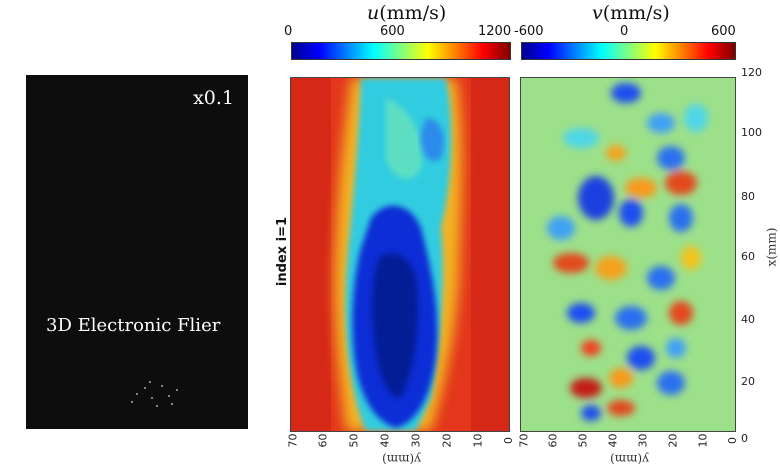 The image size is (780, 470). Describe the element at coordinates (133, 325) in the screenshot. I see `video-caption: 3D Electronic Flier` at that location.